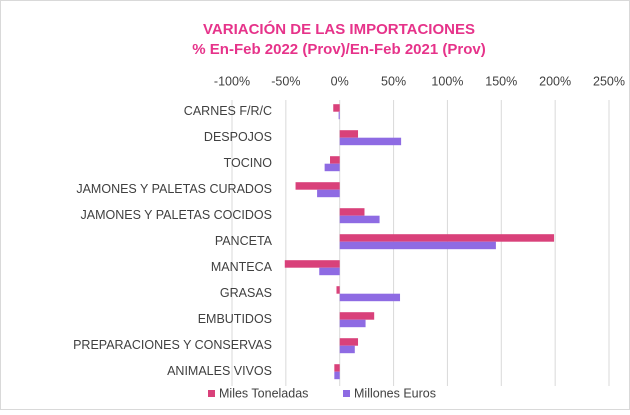 The width and height of the screenshot is (630, 415). What do you see at coordinates (263, 393) in the screenshot?
I see `legend-label: Miles Toneladas` at bounding box center [263, 393].